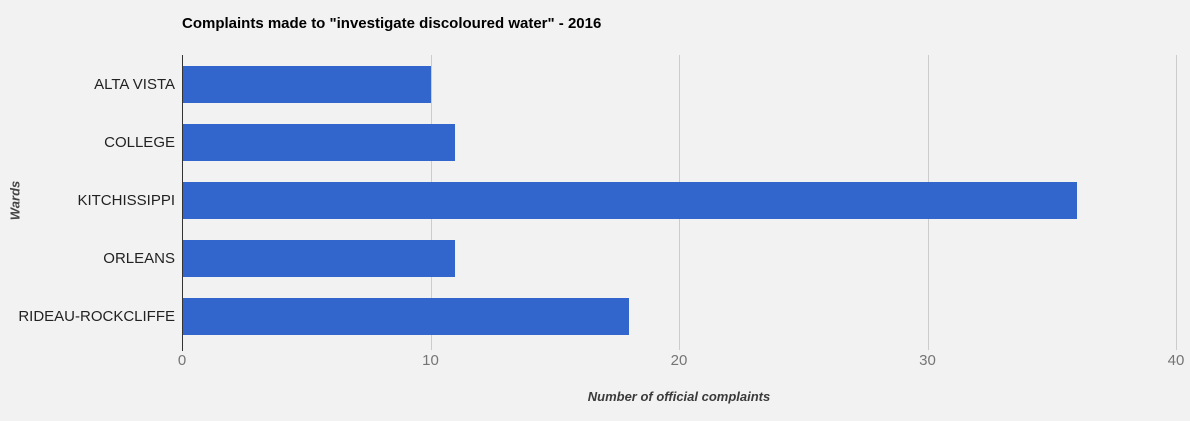  I want to click on x-tick-label: 10, so click(430, 360).